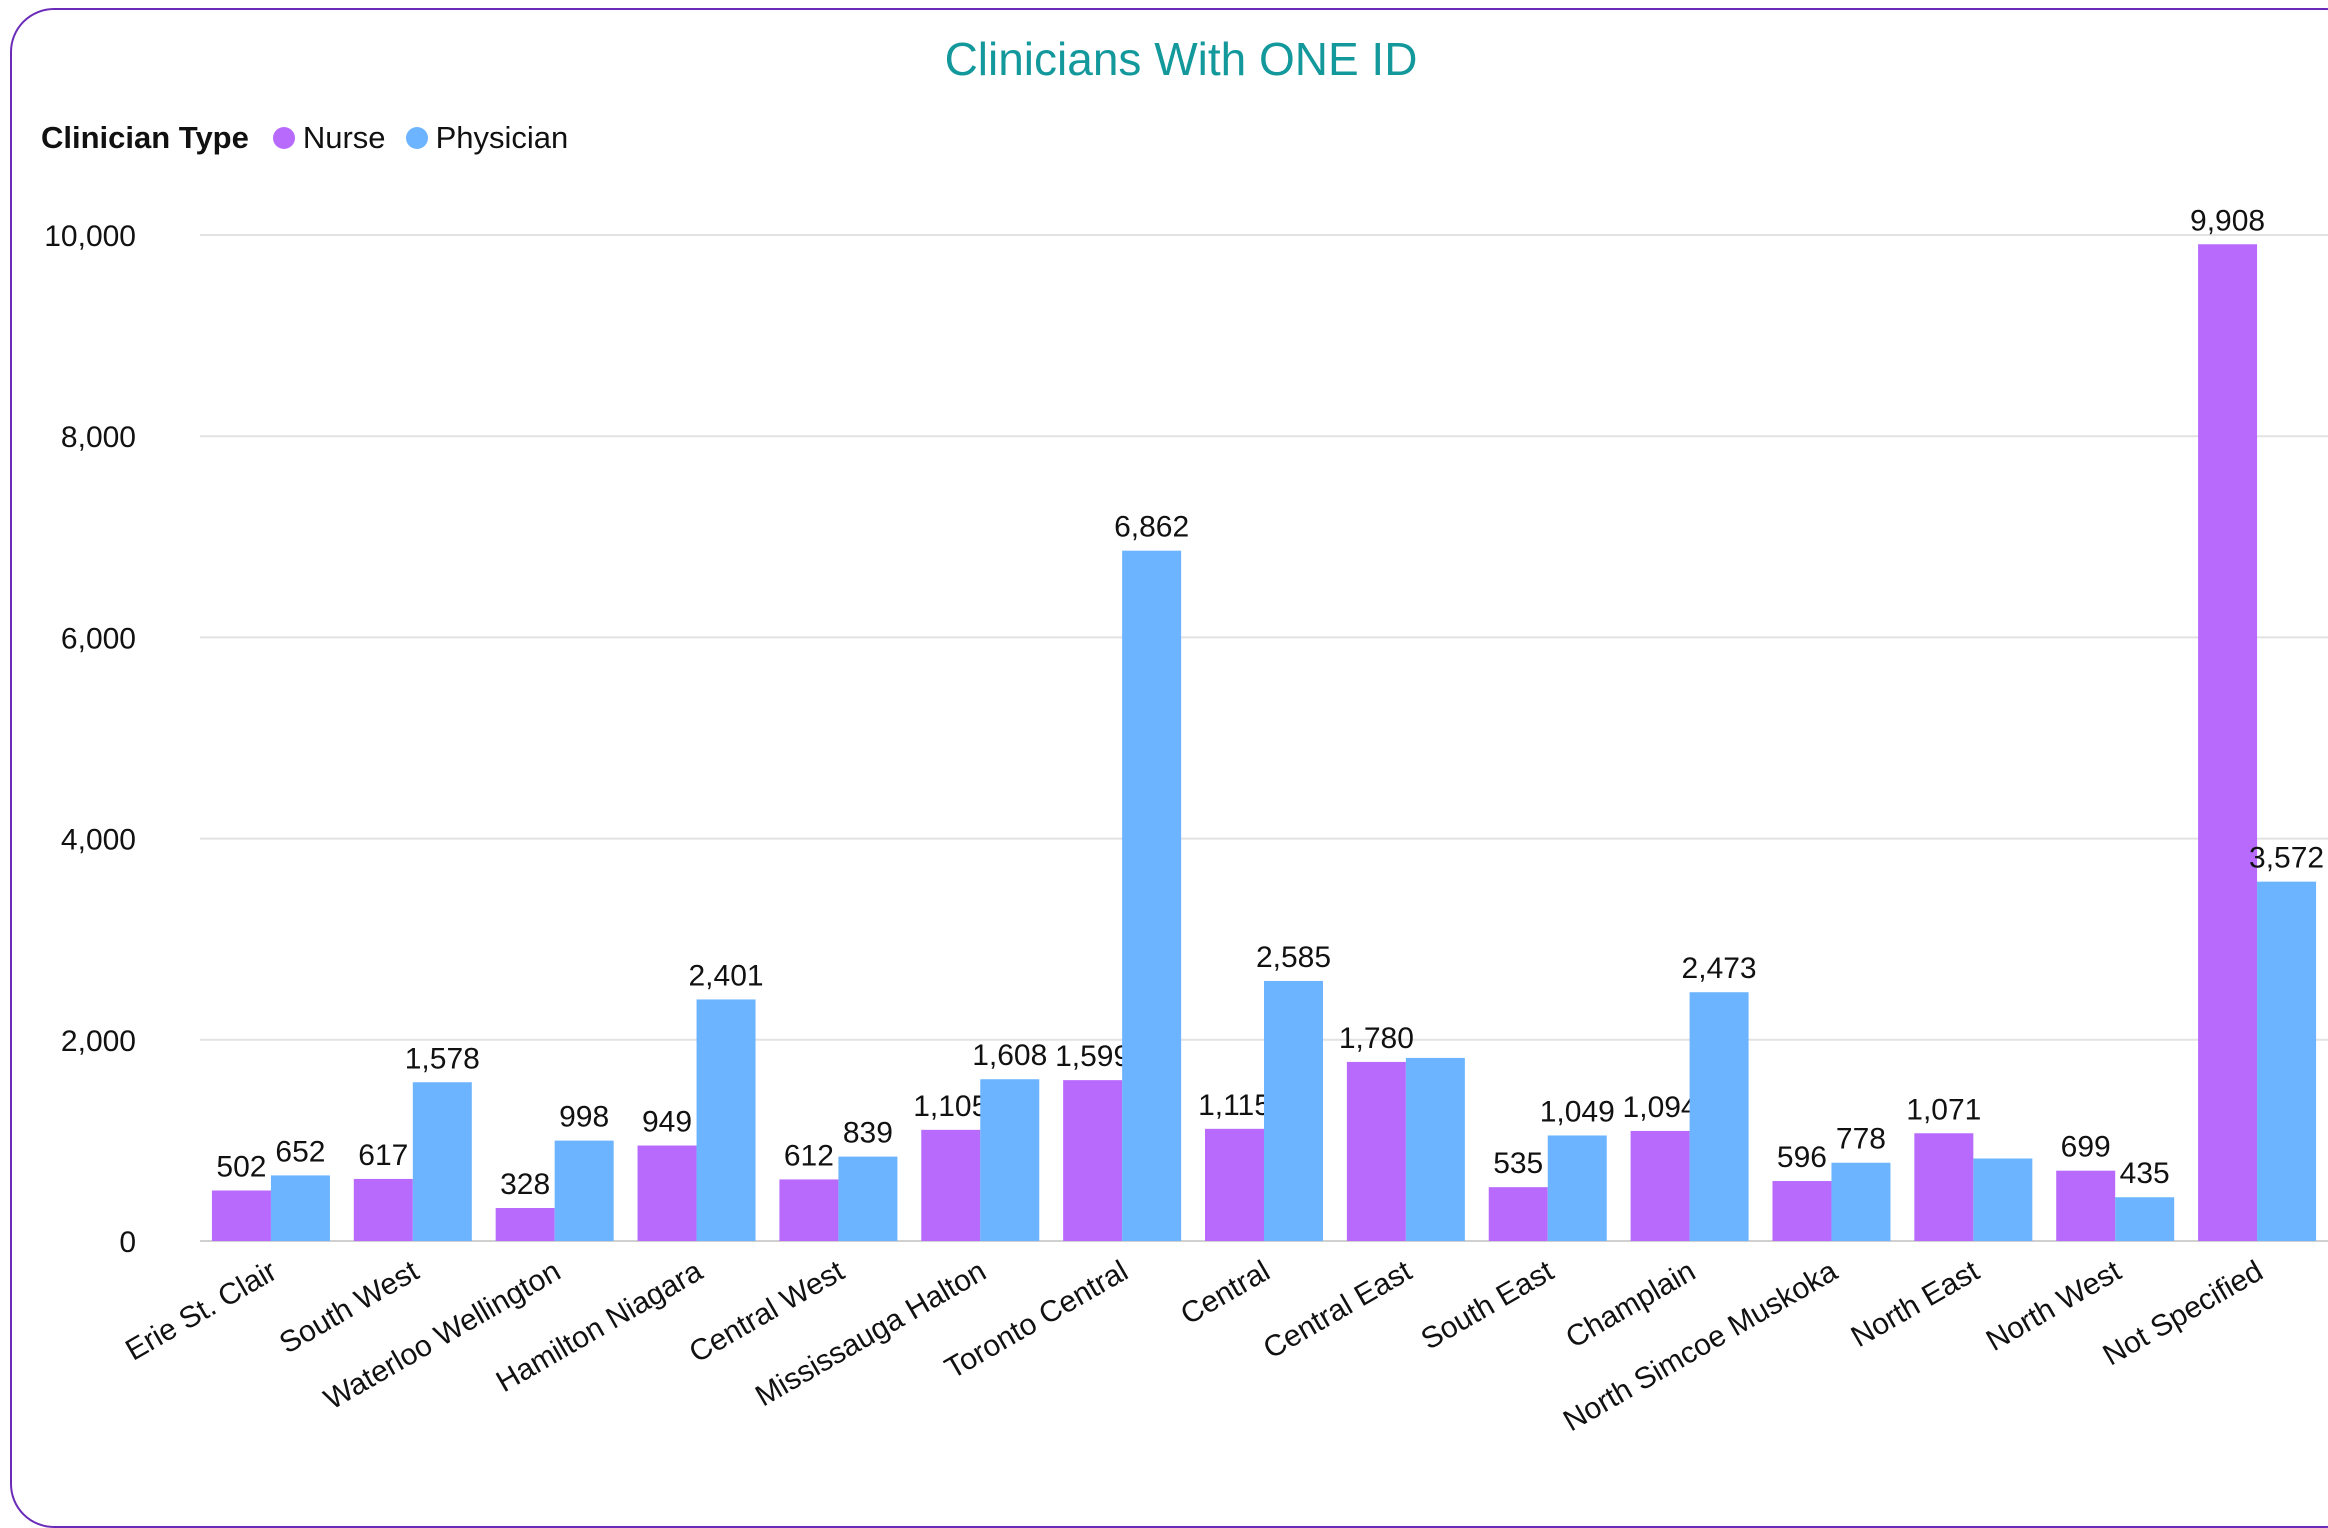  What do you see at coordinates (1181, 59) in the screenshot?
I see `chart-title: Clinicians With ONE ID` at bounding box center [1181, 59].